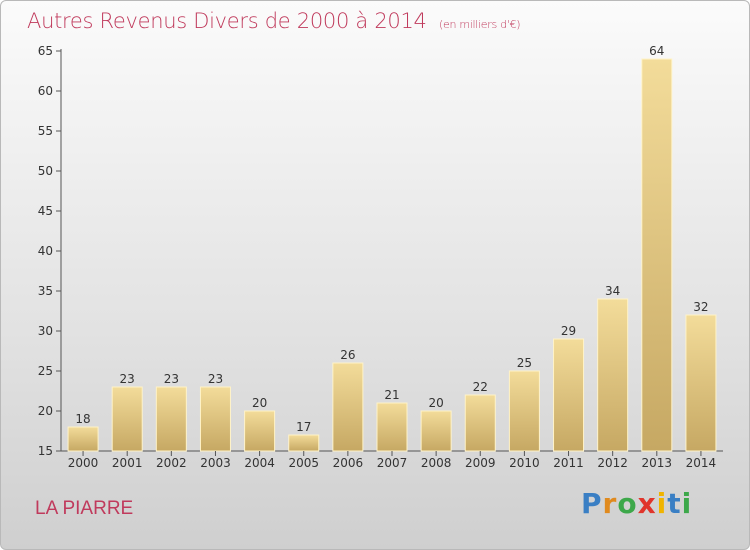 This screenshot has width=750, height=550. What do you see at coordinates (674, 503) in the screenshot?
I see `brand-letter: t` at bounding box center [674, 503].